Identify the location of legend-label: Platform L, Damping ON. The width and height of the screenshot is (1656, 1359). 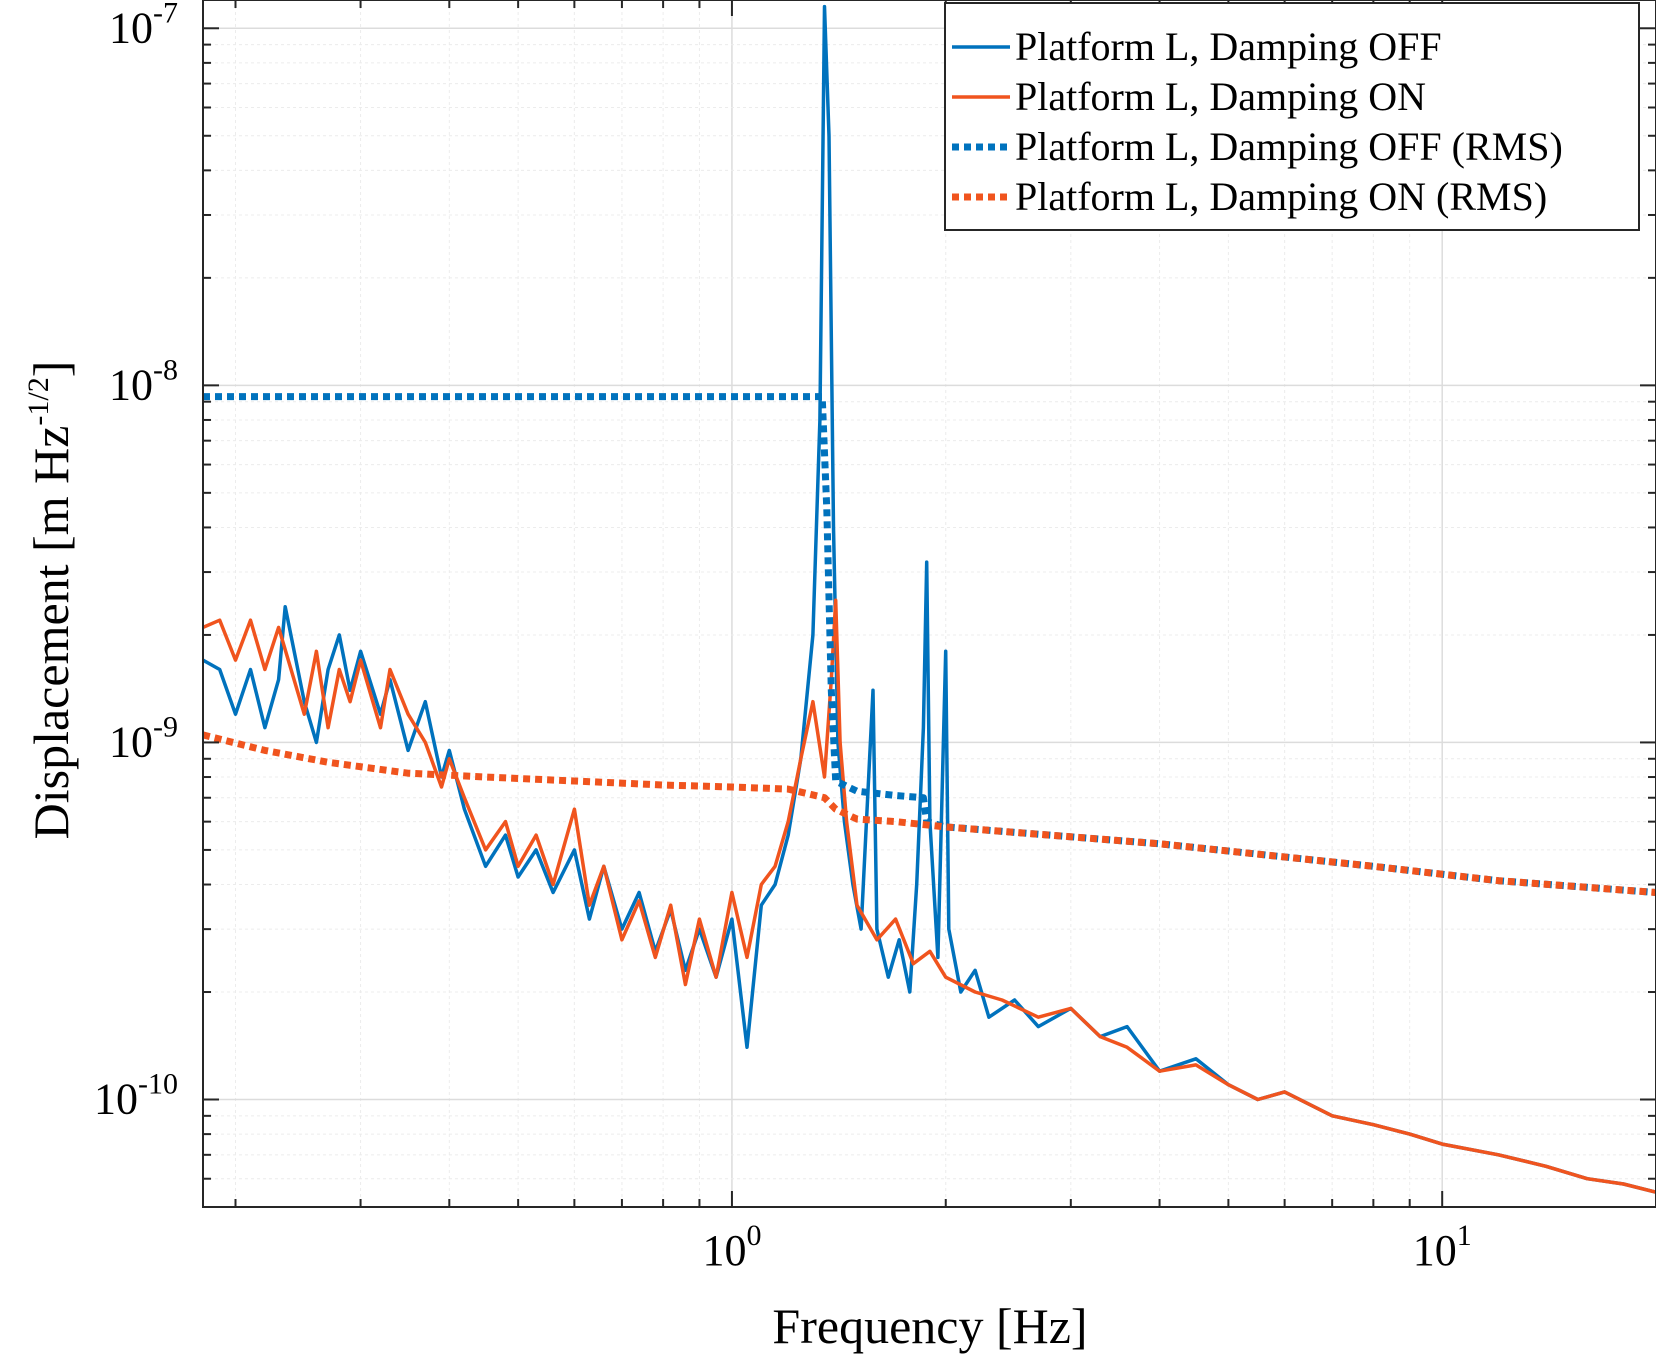
(1220, 96).